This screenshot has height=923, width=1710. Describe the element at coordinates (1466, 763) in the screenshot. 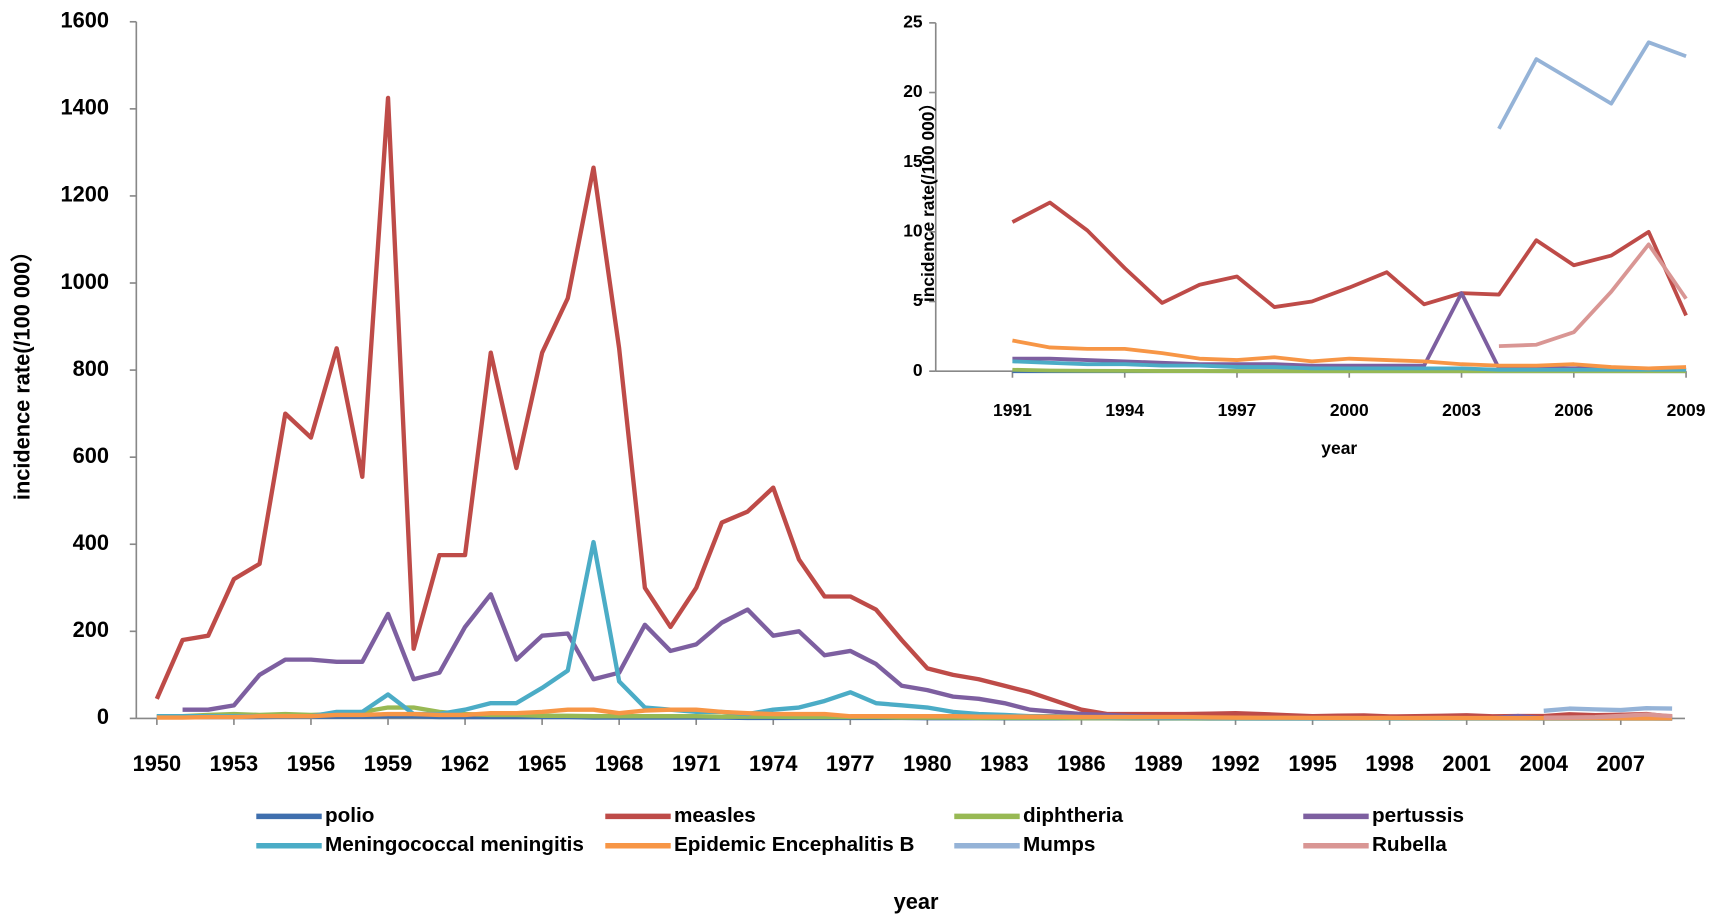

I see `x-tick-label: 2001` at that location.